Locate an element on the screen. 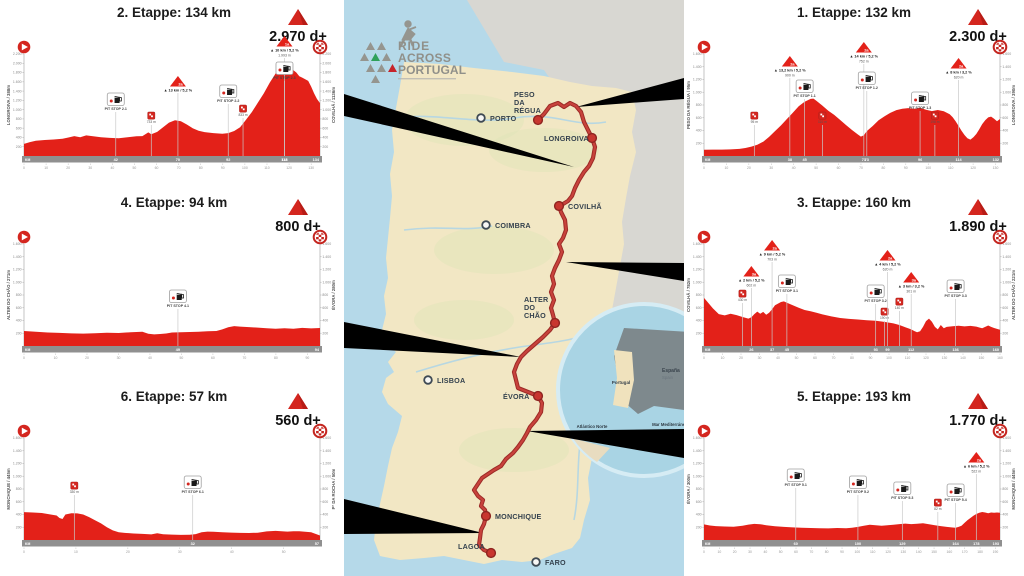 The width and height of the screenshot is (1024, 576). climb-label: ▲ 4 km / 5,2 % is located at coordinates (887, 265).